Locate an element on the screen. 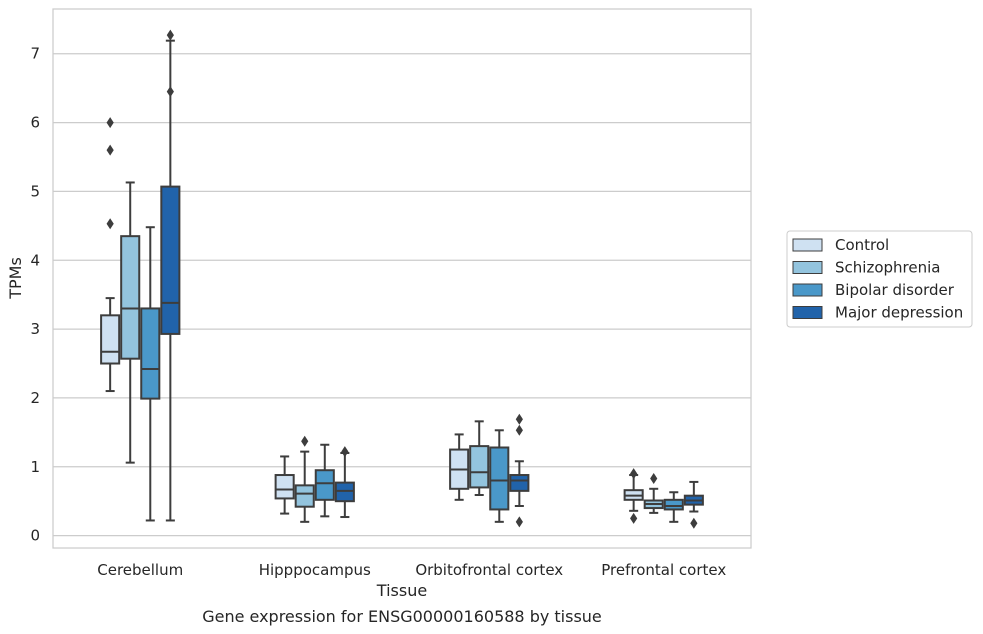 The image size is (983, 634). box-prefrontal-cortex-schizophrenia is located at coordinates (653, 493).